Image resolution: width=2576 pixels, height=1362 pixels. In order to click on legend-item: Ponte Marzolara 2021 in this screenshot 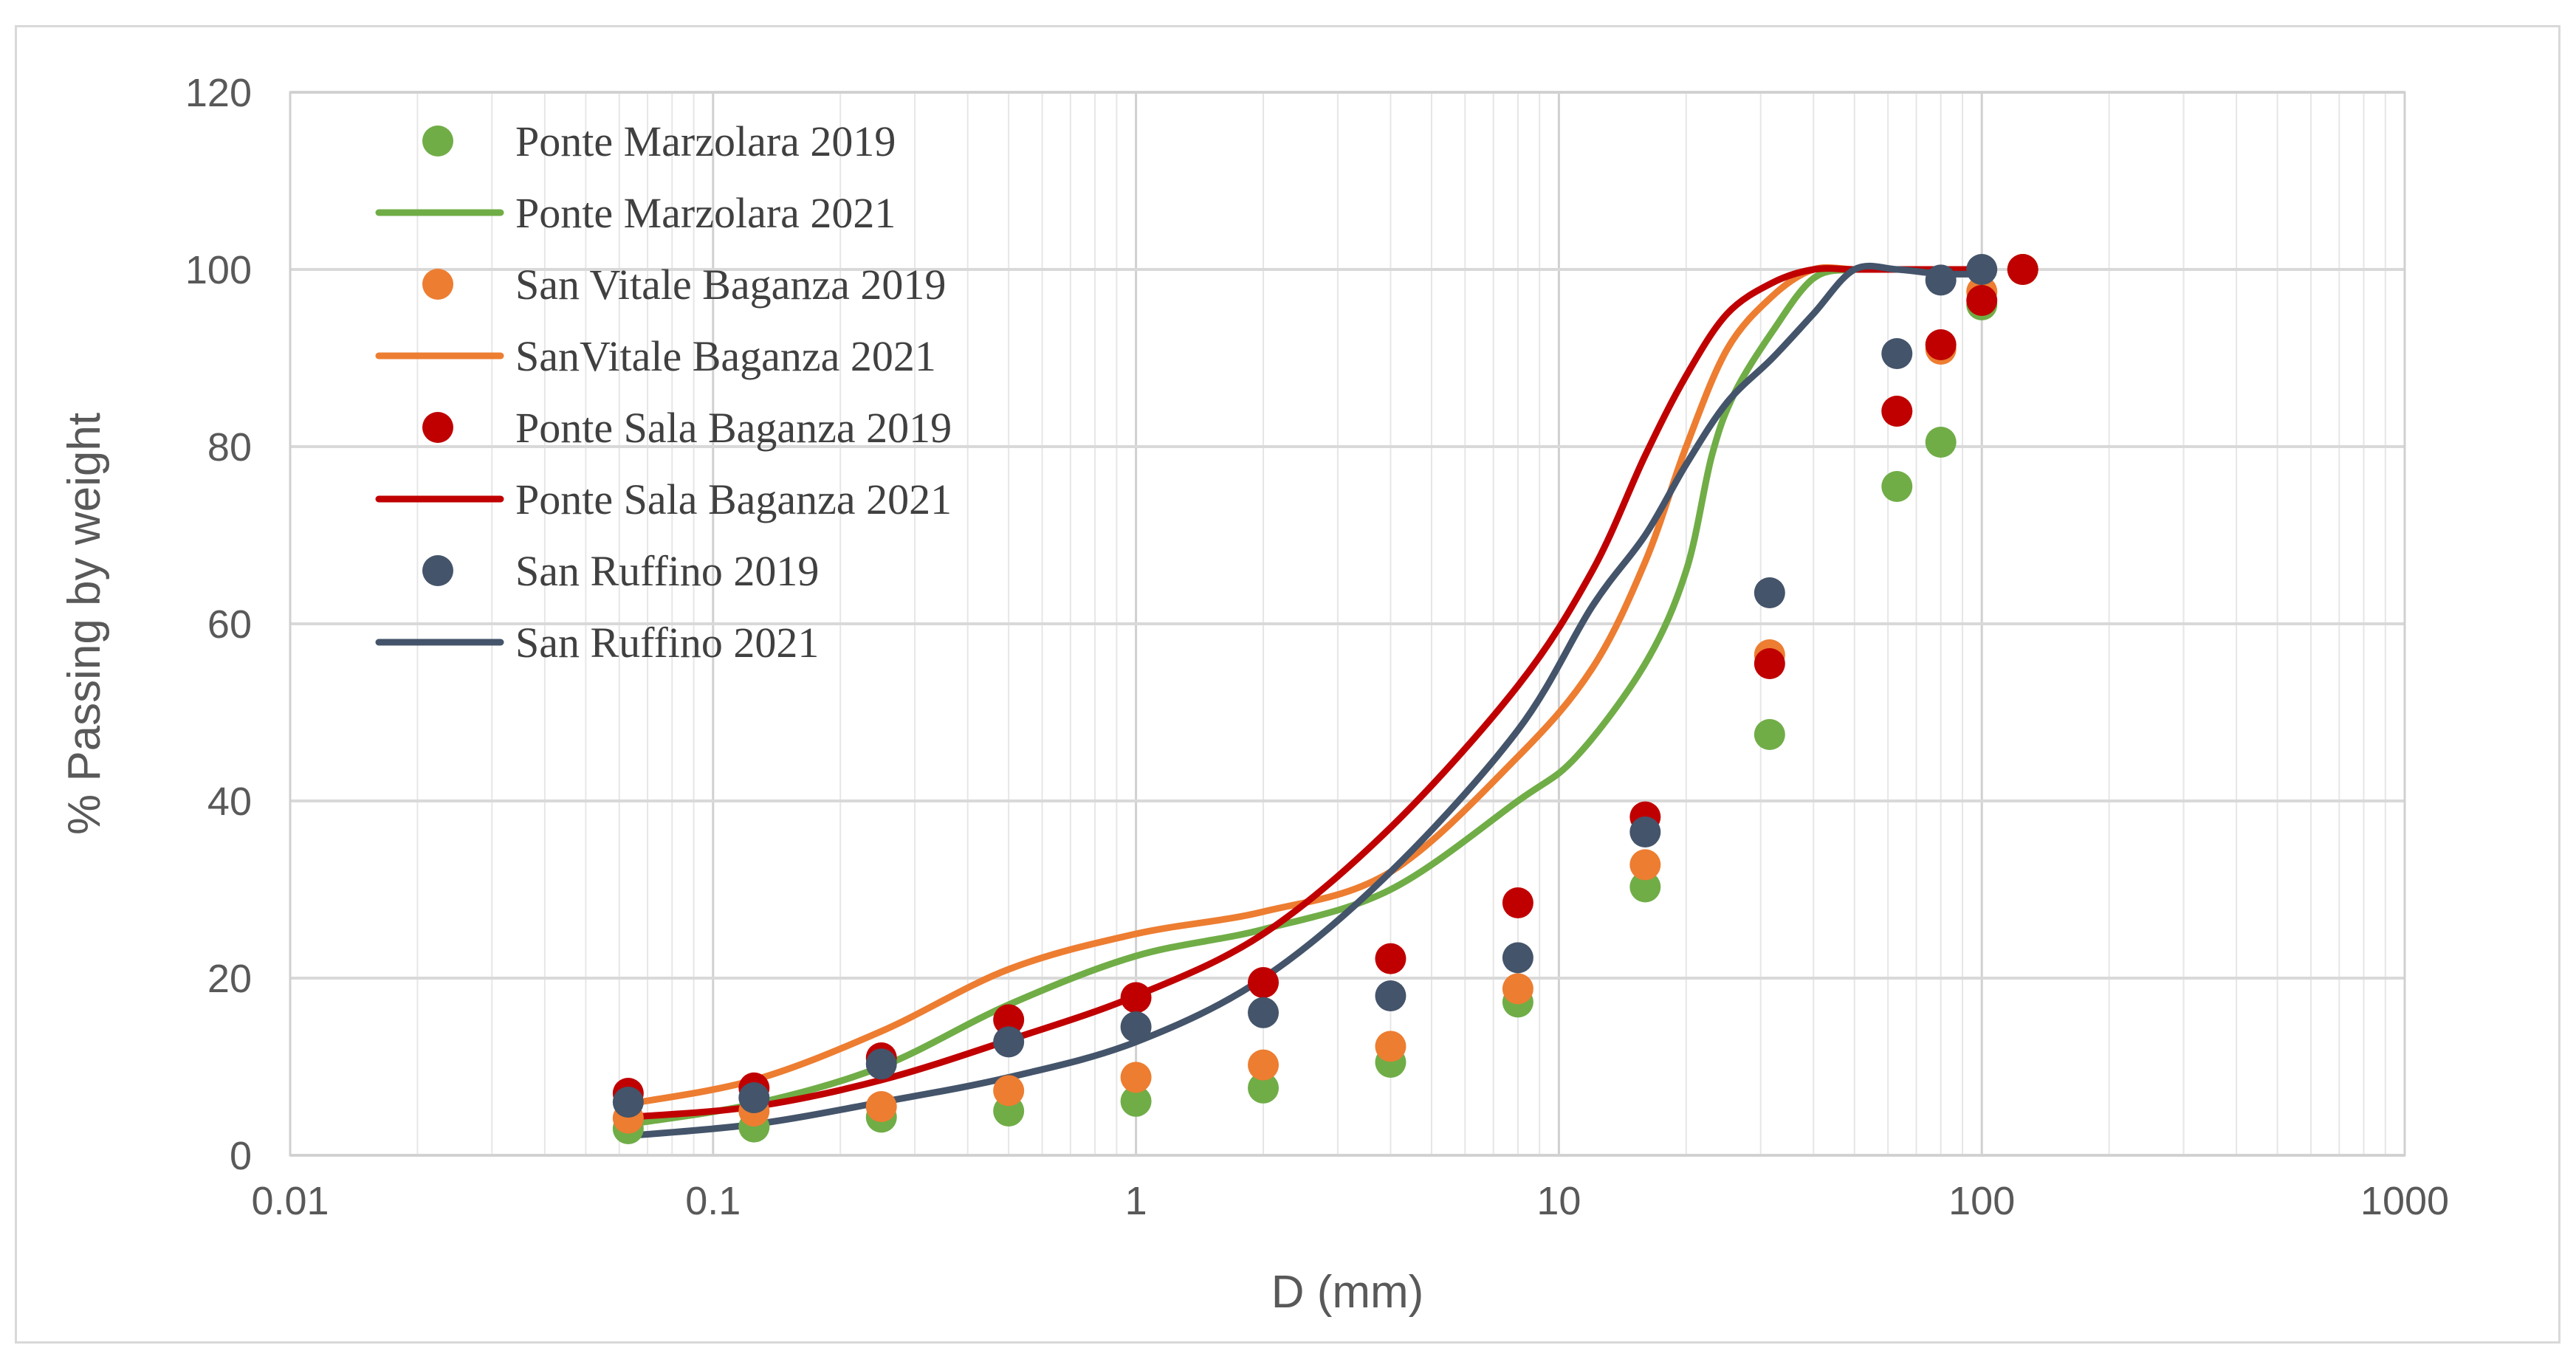, I will do `click(635, 213)`.